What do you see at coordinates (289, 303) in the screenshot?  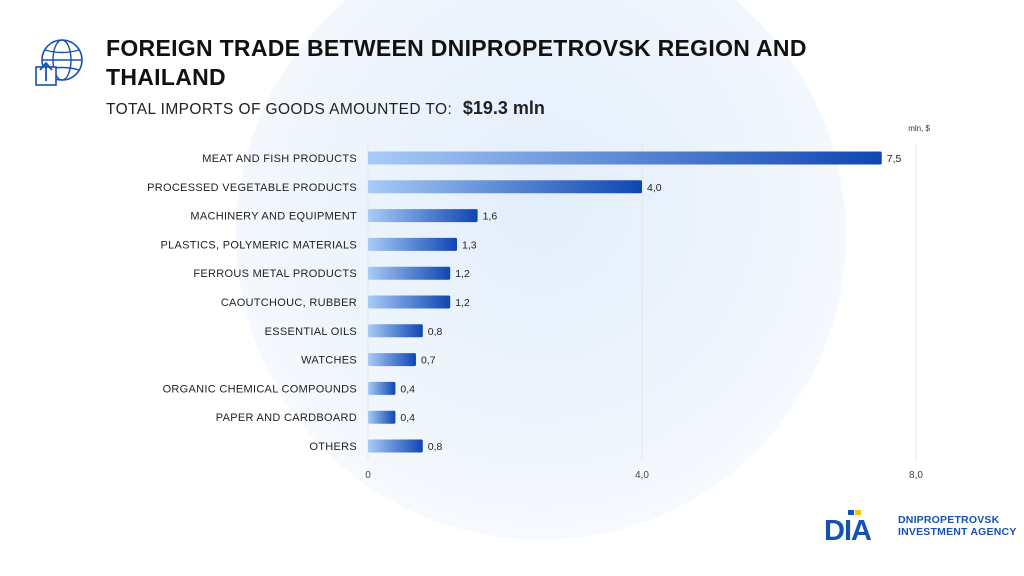 I see `category-label: CAOUTCHOUC, RUBBER` at bounding box center [289, 303].